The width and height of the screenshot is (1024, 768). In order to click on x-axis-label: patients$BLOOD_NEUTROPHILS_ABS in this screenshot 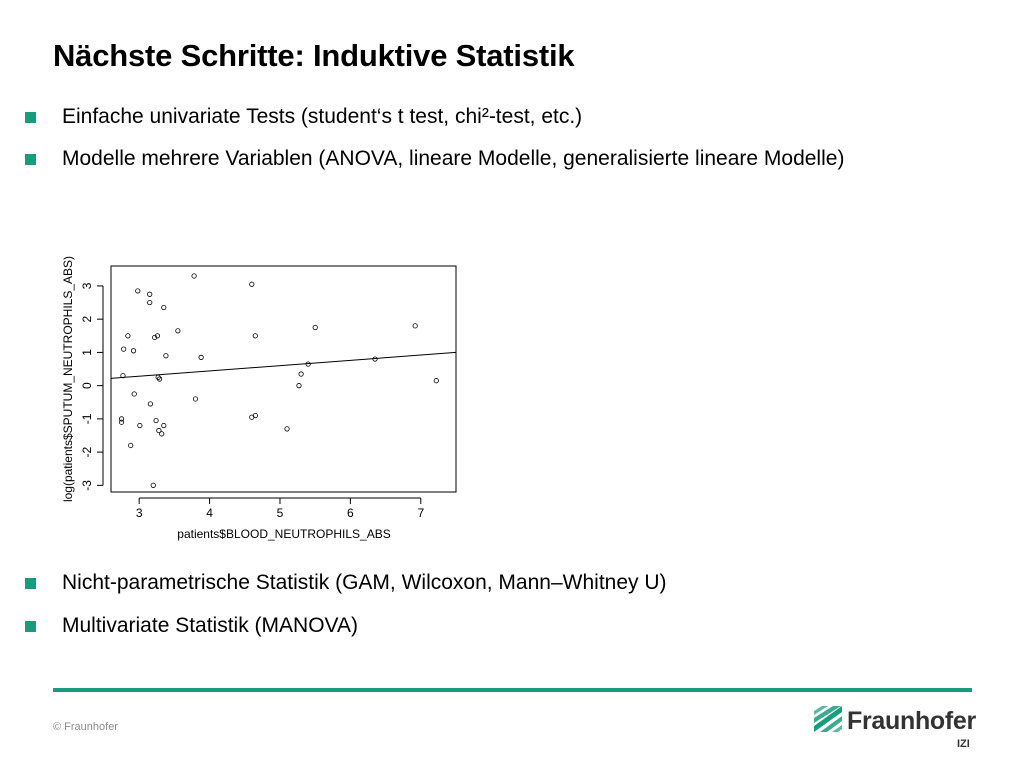, I will do `click(283, 534)`.